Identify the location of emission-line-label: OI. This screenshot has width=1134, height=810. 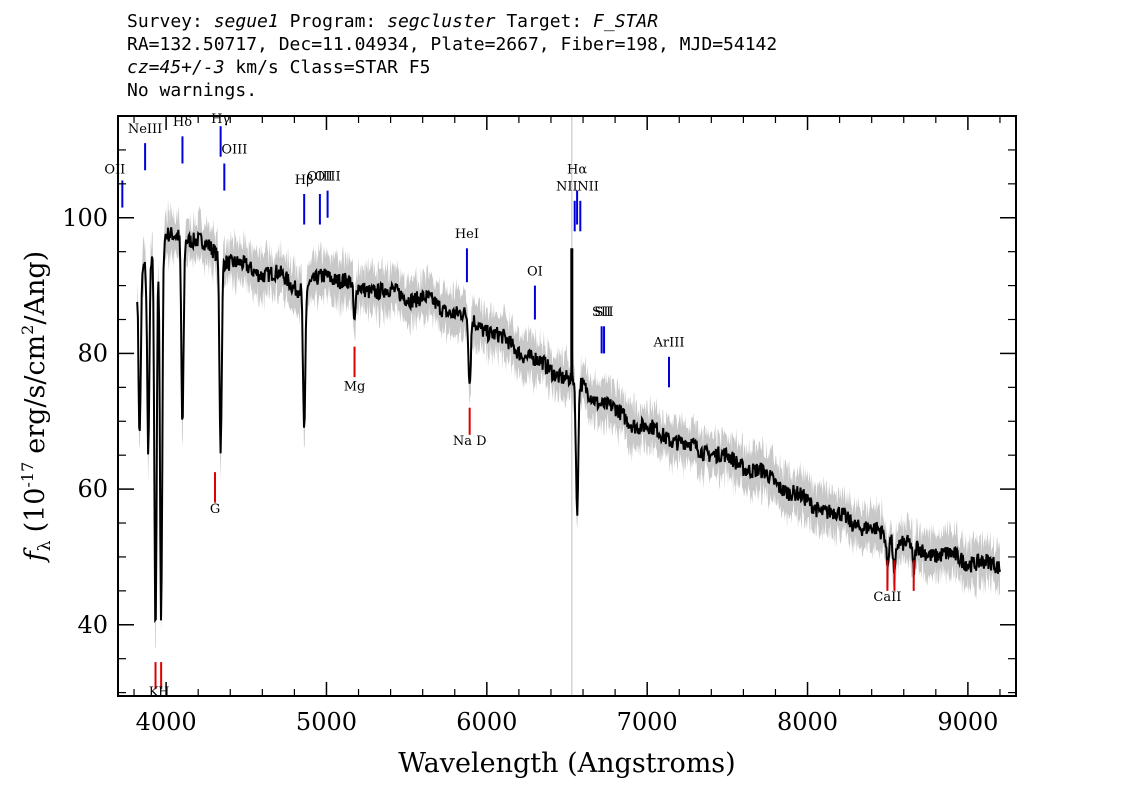
(535, 271).